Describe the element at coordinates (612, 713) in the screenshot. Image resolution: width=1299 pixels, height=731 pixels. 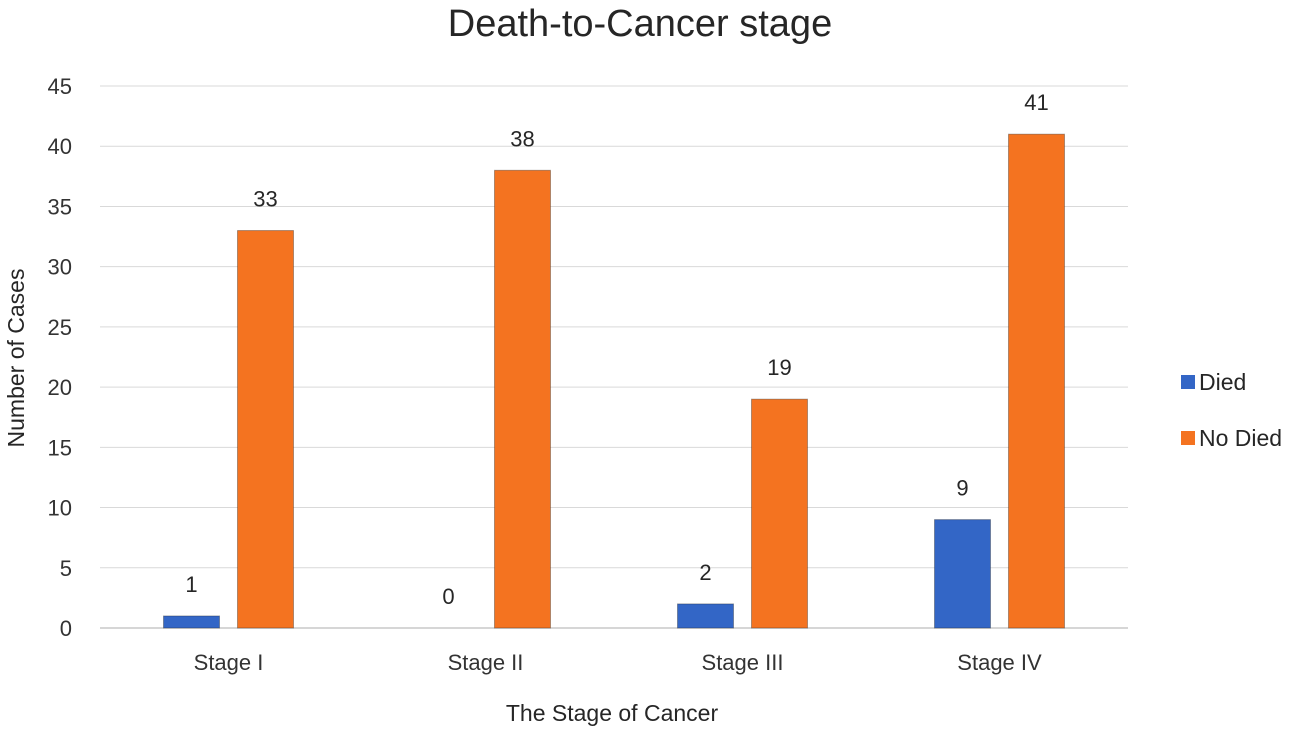
I see `x-axis-title: The Stage of Cancer` at that location.